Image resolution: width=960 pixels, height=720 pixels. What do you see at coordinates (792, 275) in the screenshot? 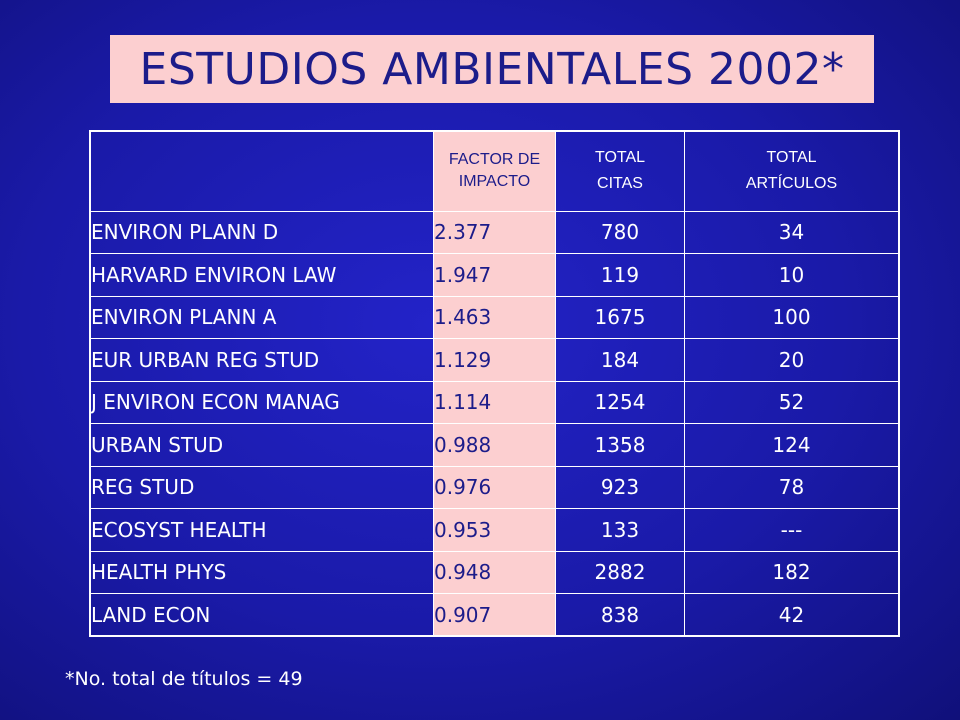
I see `total-articles-value: 10` at bounding box center [792, 275].